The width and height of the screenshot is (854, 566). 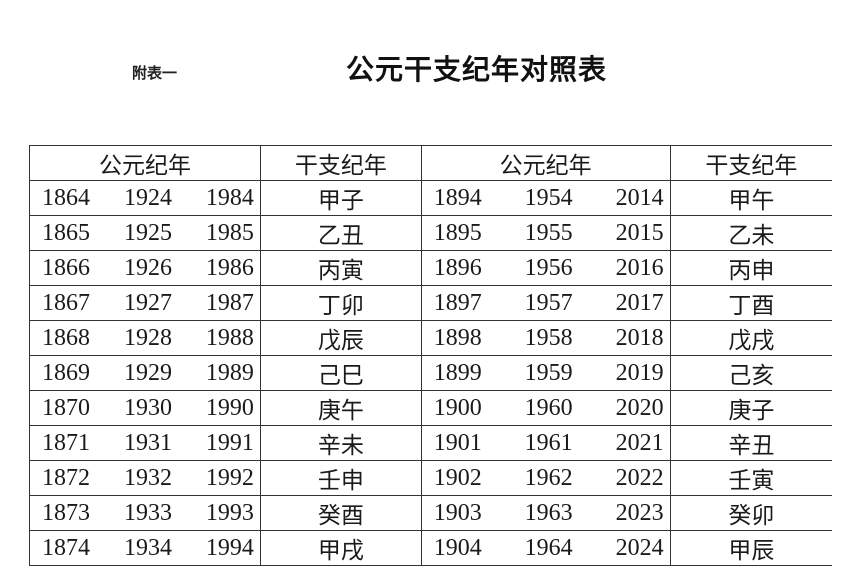 What do you see at coordinates (147, 267) in the screenshot?
I see `year-value: 1926` at bounding box center [147, 267].